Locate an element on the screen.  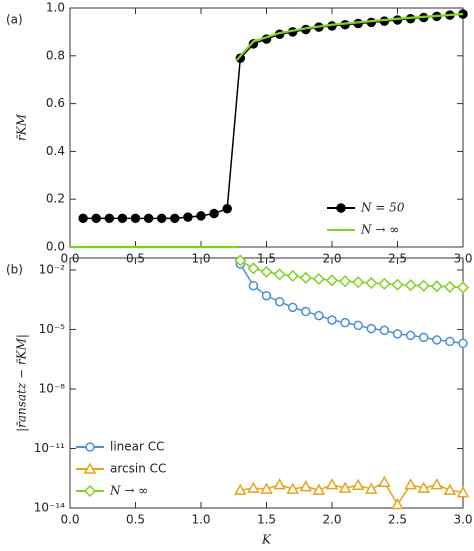
y-tick-label: 0.8 is located at coordinates (55, 55).